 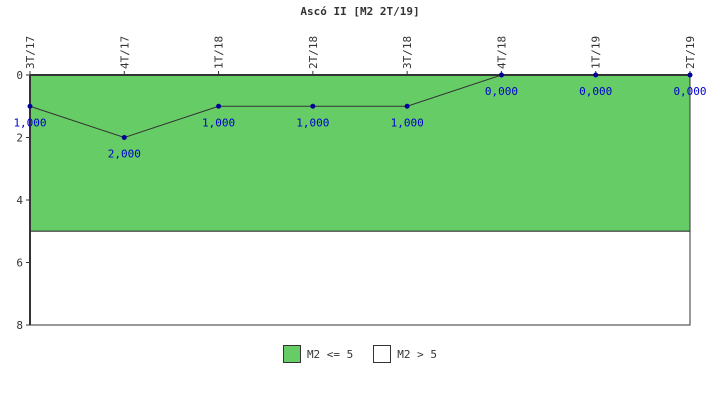 What do you see at coordinates (29, 122) in the screenshot?
I see `data-label-0: 1,000` at bounding box center [29, 122].